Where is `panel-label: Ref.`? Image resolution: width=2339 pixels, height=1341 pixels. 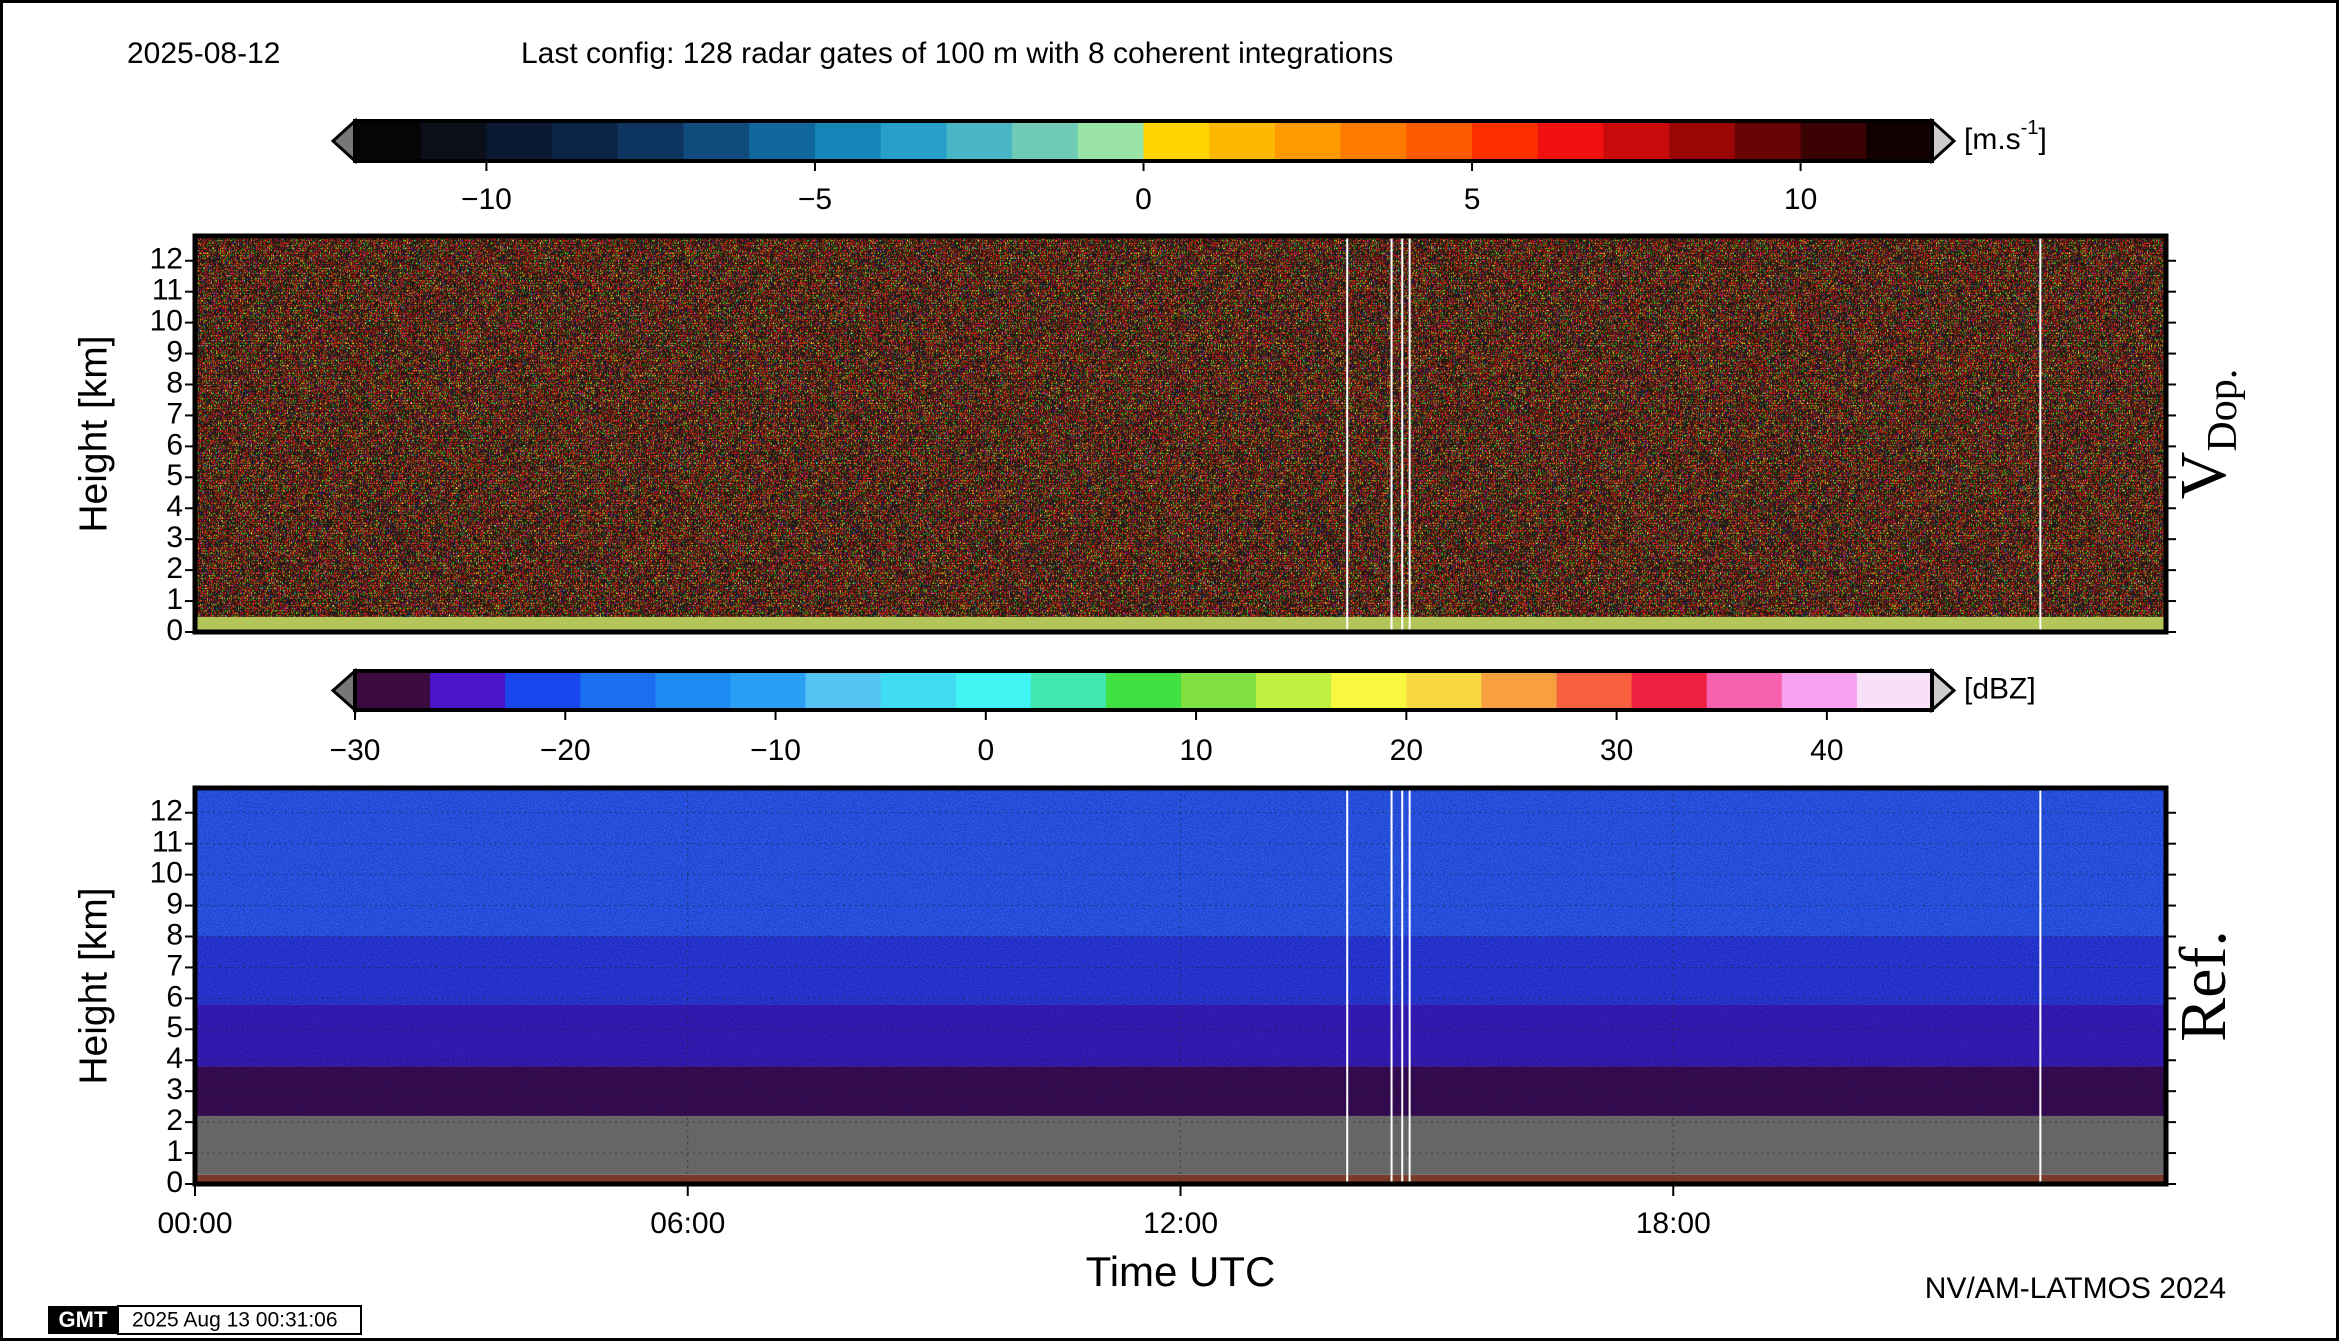
panel-label: Ref. is located at coordinates (2203, 986).